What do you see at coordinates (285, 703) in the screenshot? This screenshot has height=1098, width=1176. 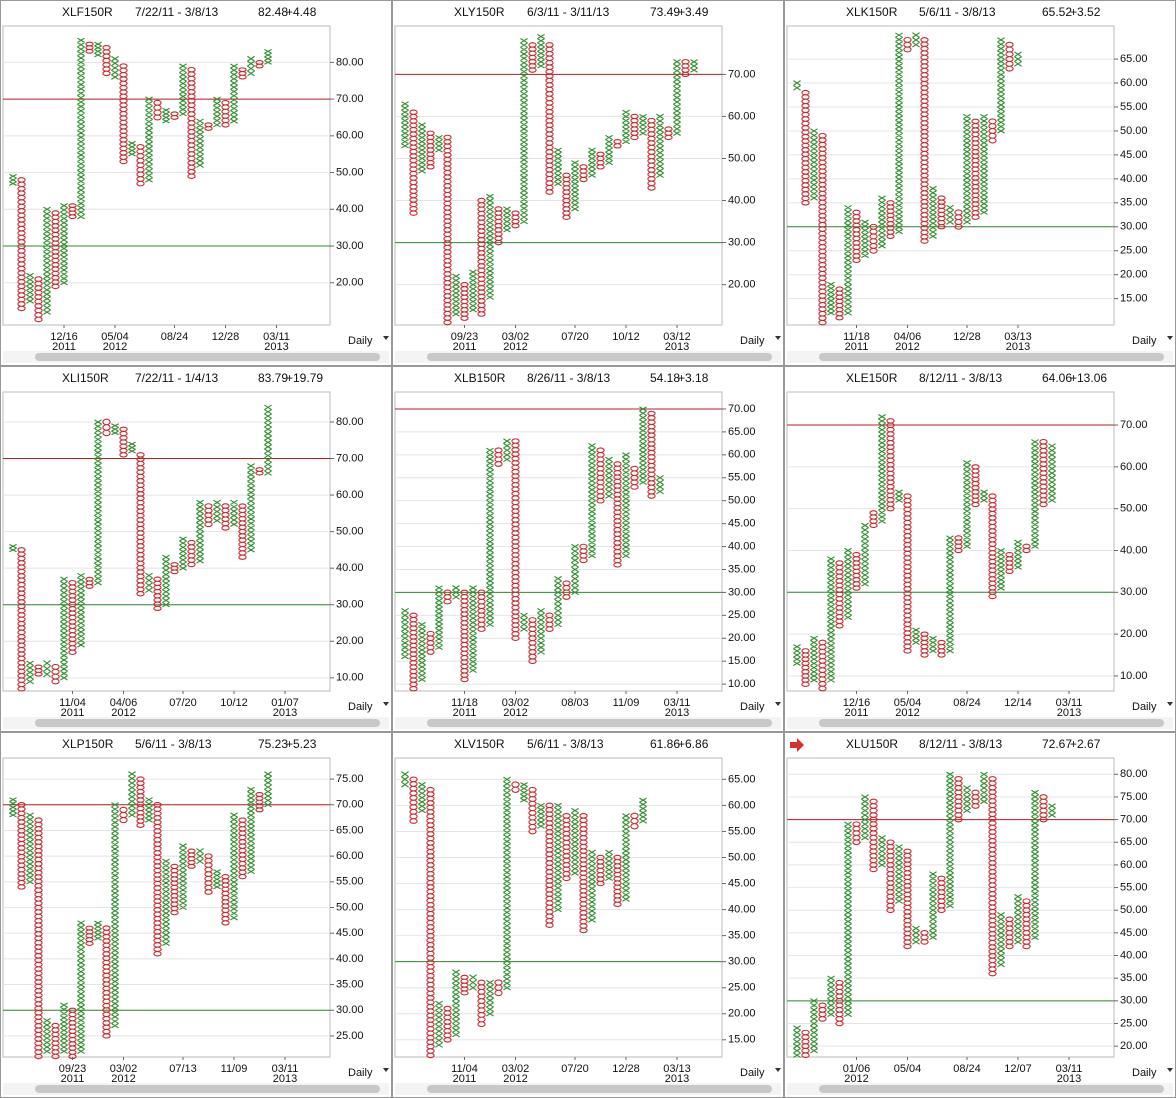 I see `x-tick-label: 01/07` at bounding box center [285, 703].